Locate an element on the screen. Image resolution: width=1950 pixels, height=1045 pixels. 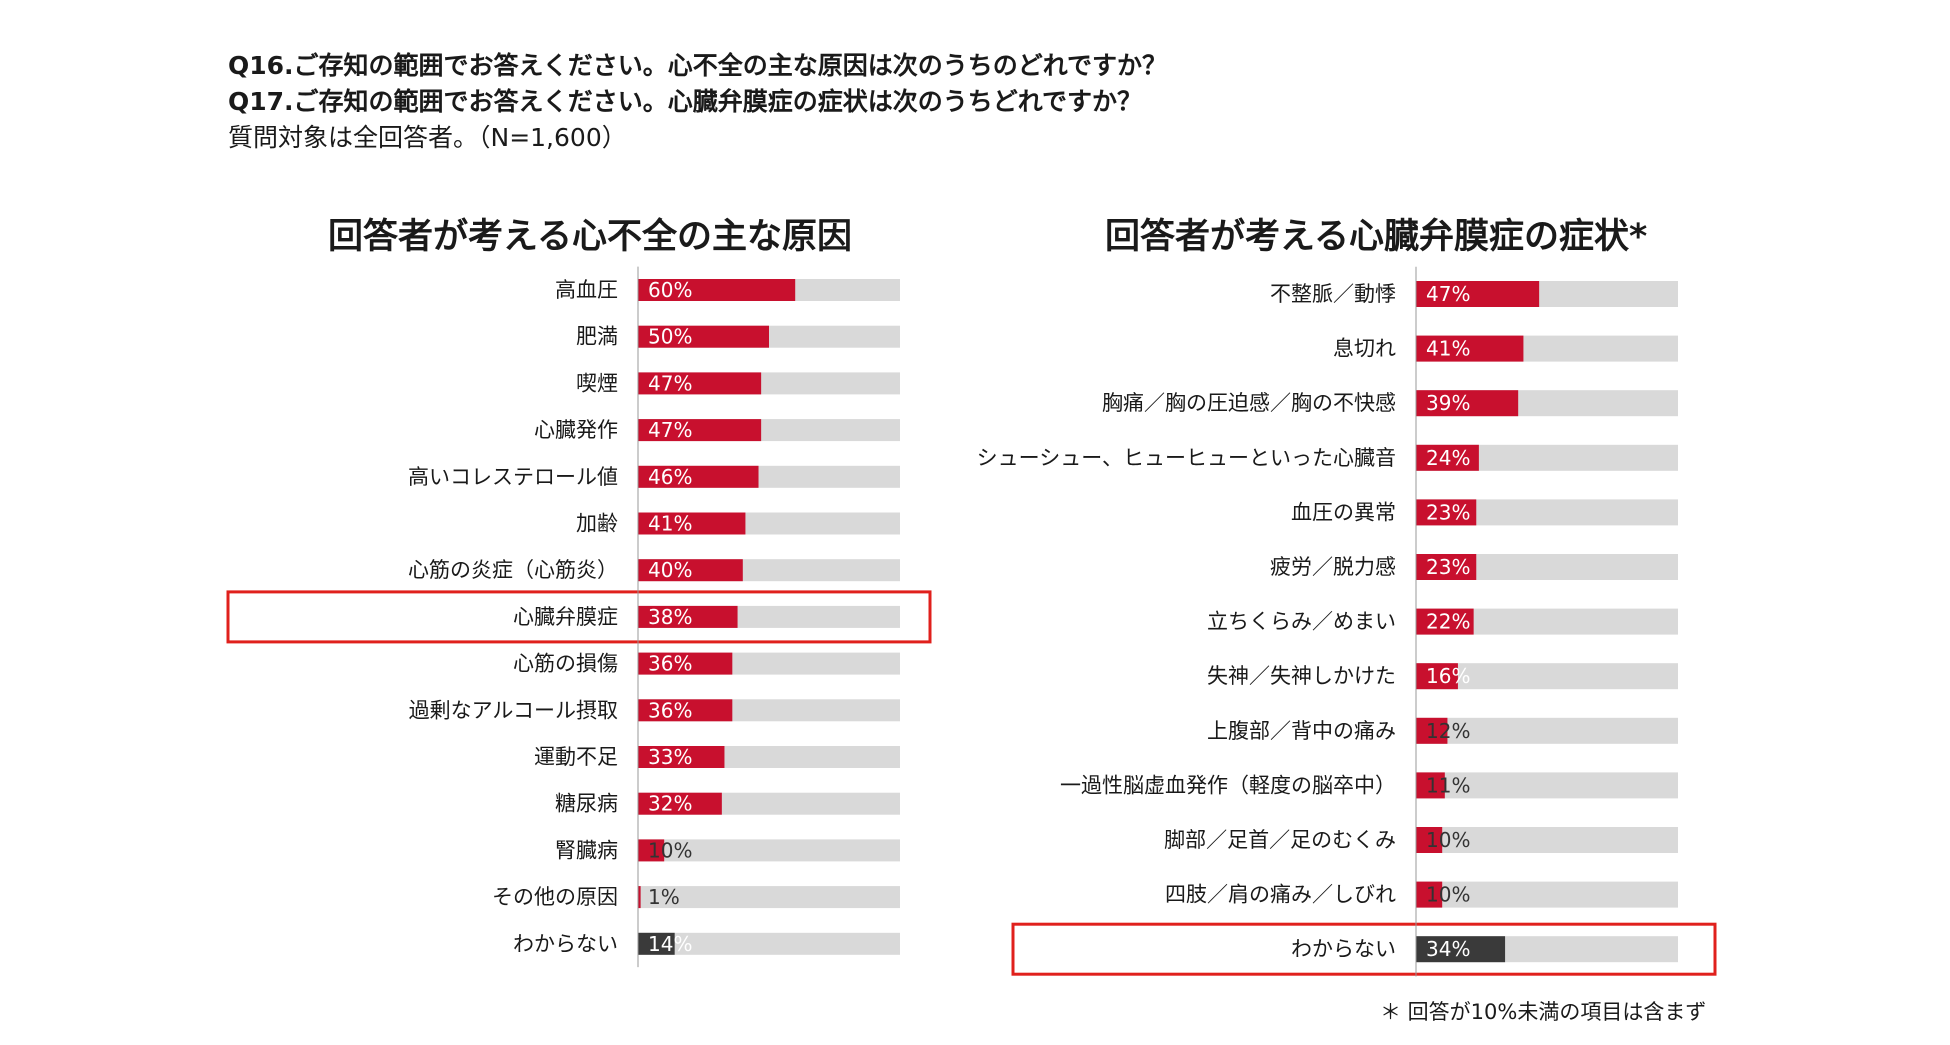
category-label: 加齢 is located at coordinates (597, 524).